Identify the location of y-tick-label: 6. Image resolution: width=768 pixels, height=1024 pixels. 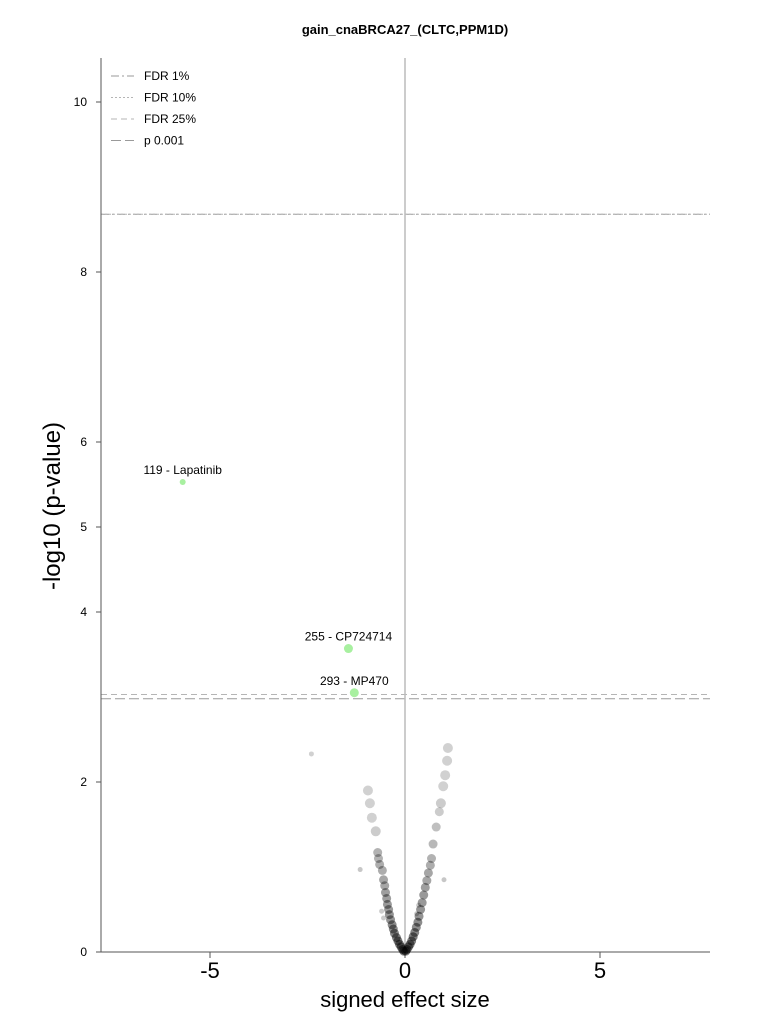
(83, 442).